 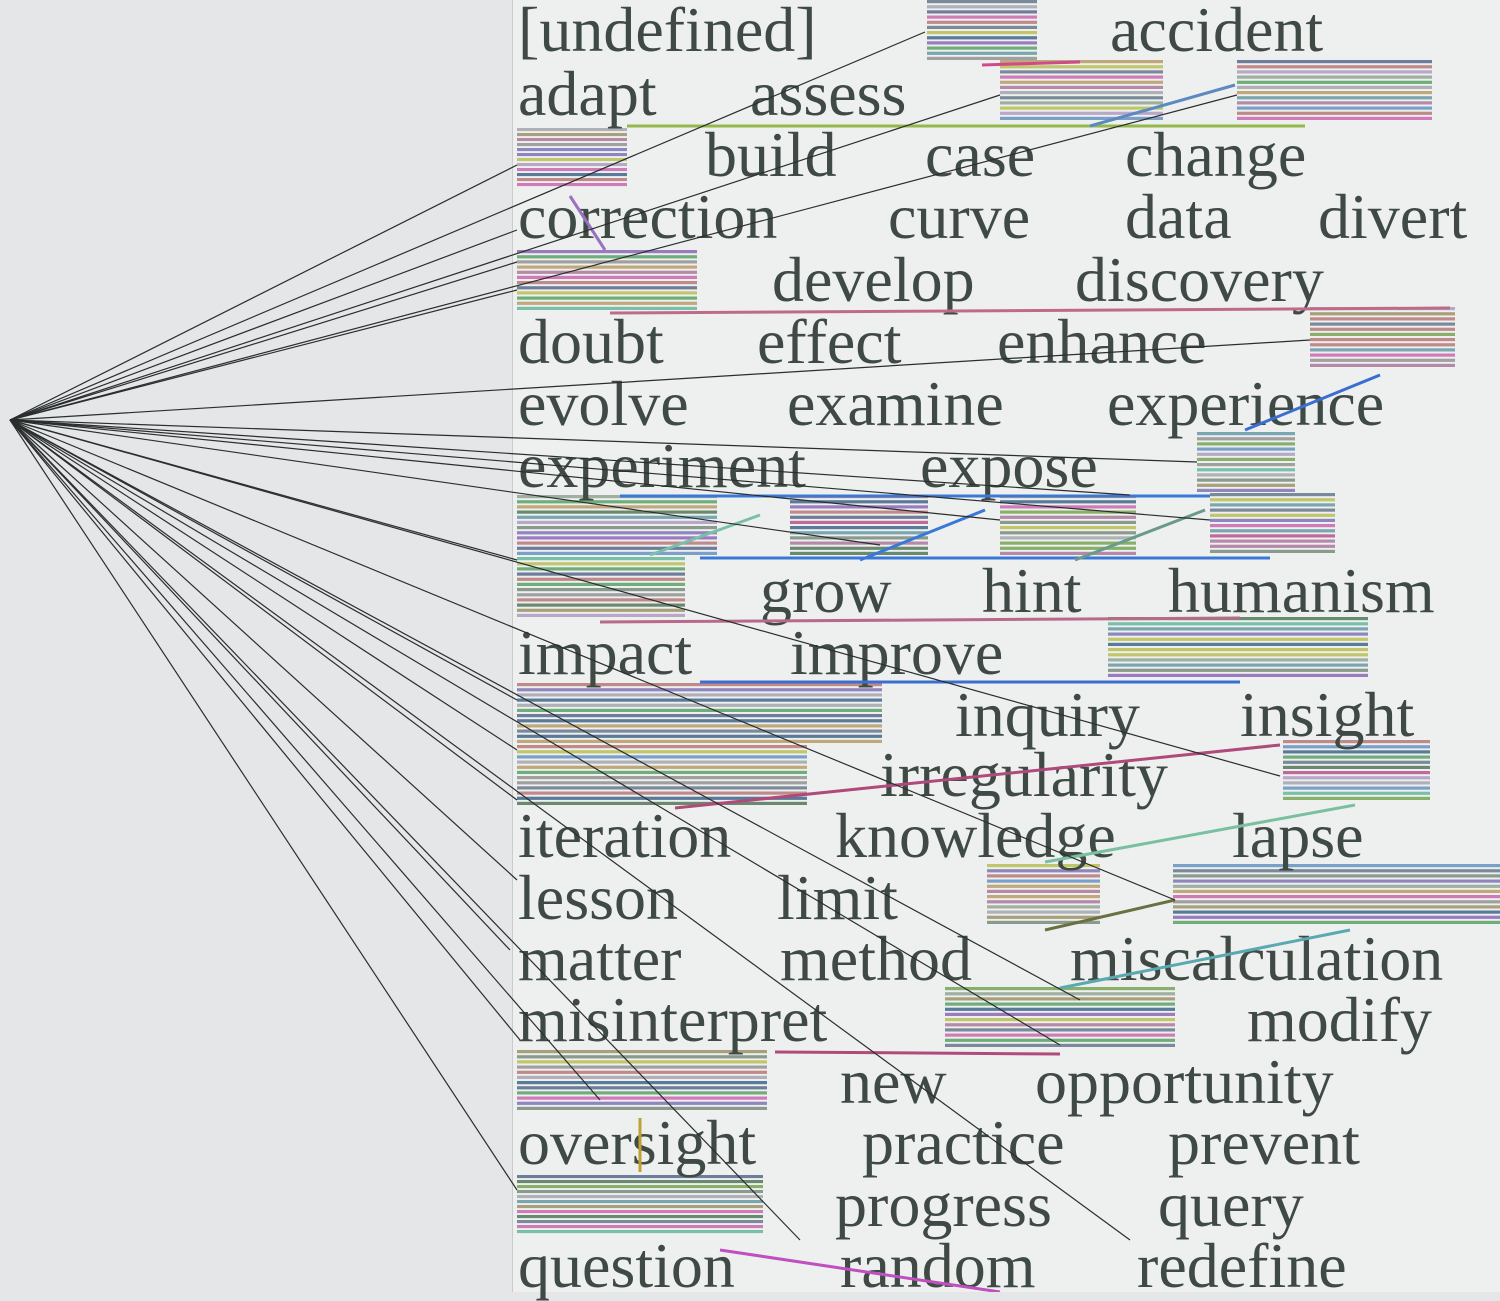 What do you see at coordinates (980, 154) in the screenshot?
I see `word-case: case` at bounding box center [980, 154].